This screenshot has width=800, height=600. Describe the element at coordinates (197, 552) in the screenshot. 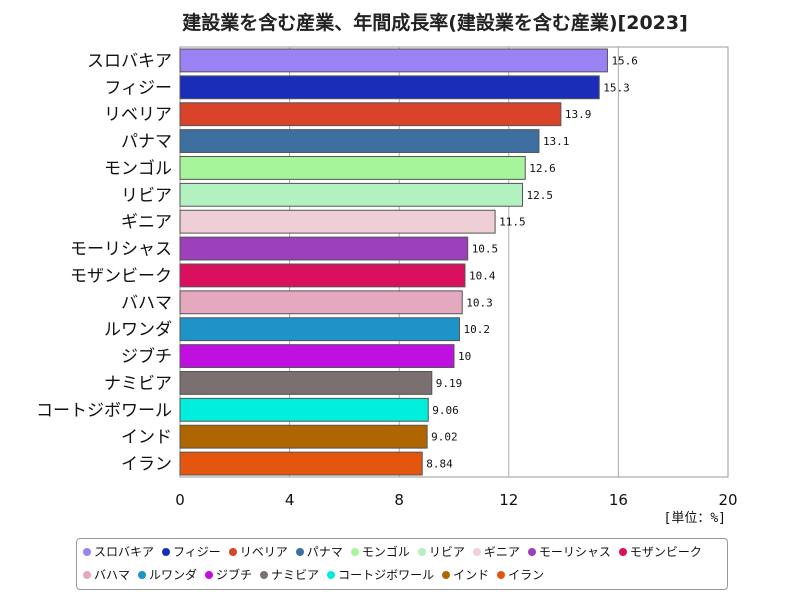

I see `legend-label: フィジー` at that location.